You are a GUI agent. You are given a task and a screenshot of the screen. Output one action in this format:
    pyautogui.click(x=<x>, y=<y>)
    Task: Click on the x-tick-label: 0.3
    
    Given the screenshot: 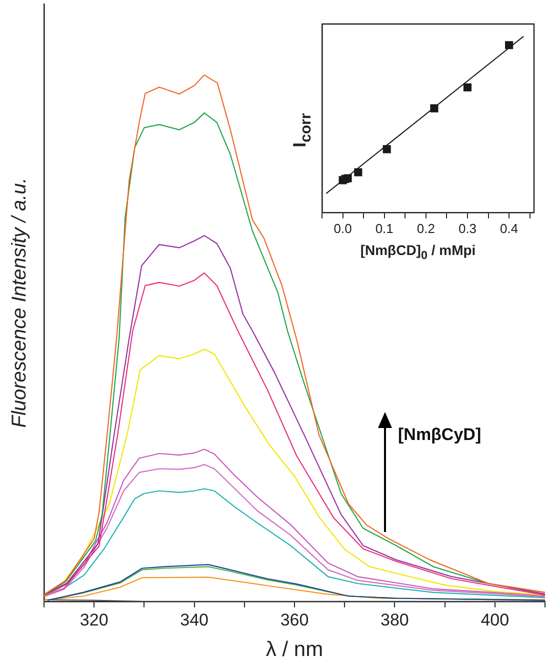 What is the action you would take?
    pyautogui.click(x=467, y=228)
    